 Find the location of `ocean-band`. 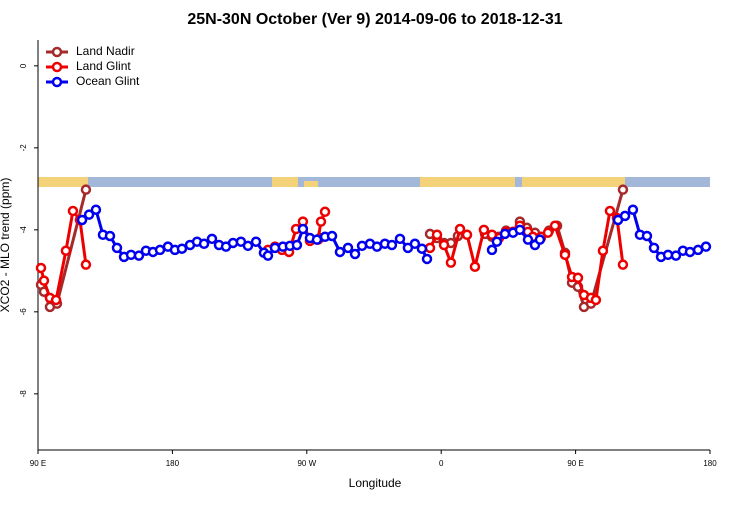

ocean-band is located at coordinates (374, 182).